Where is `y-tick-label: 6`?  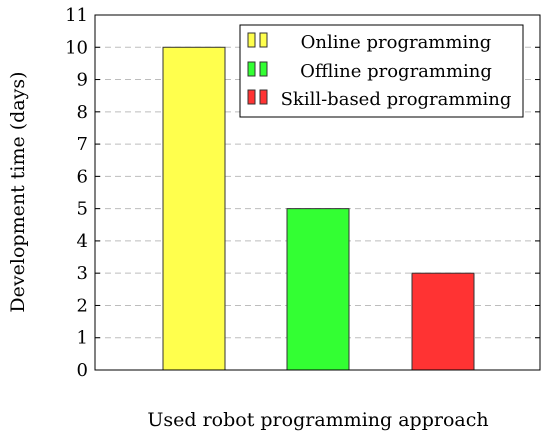
y-tick-label: 6 is located at coordinates (82, 176).